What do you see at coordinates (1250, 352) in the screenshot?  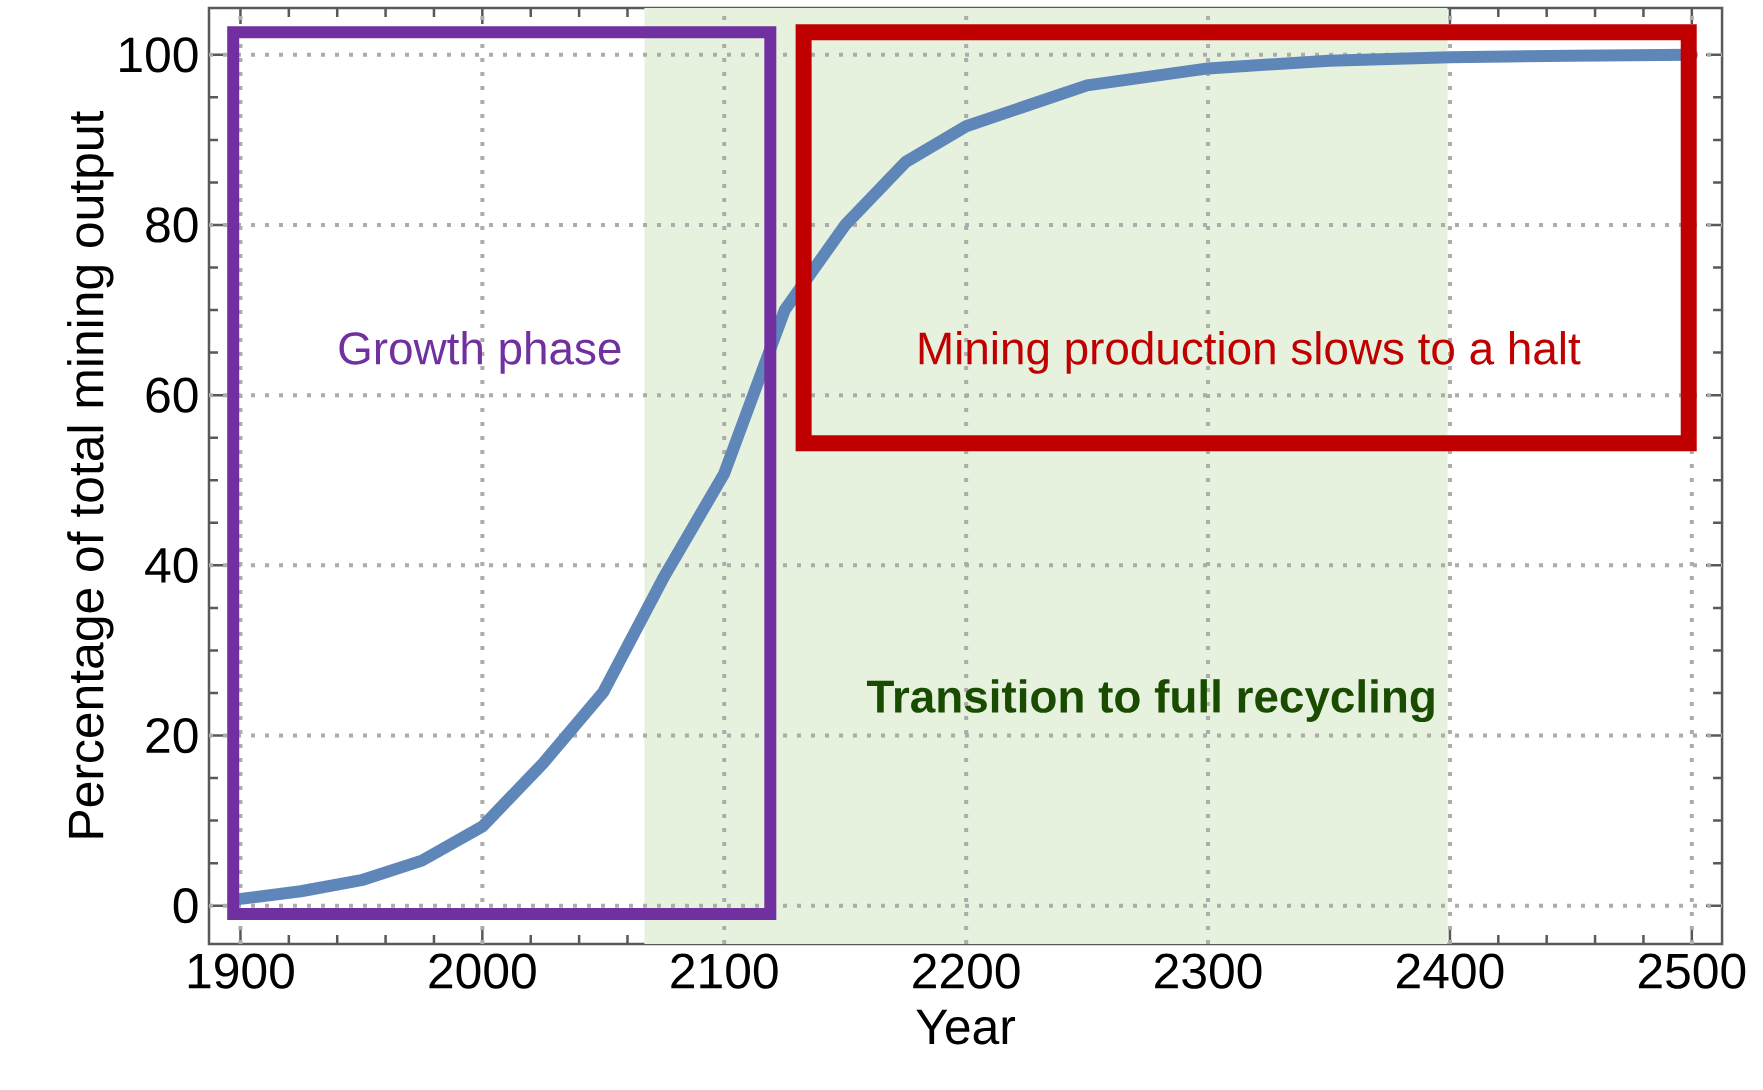 I see `annotation: Mining production slows to a halt` at bounding box center [1250, 352].